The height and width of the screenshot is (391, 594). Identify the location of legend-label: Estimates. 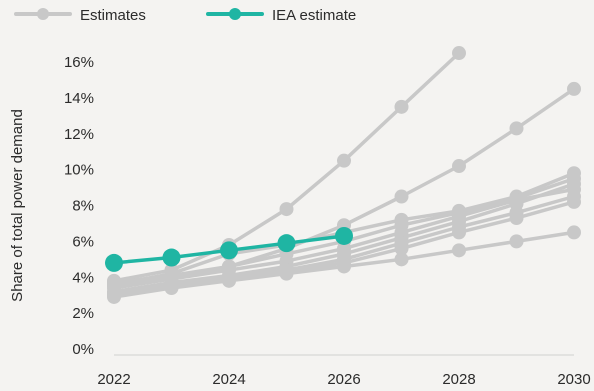
(113, 15).